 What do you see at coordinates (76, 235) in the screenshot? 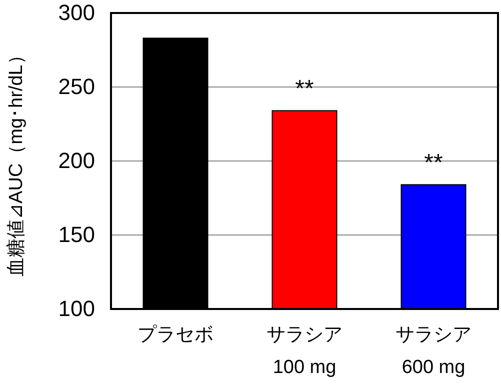
I see `y-tick-label: 150` at bounding box center [76, 235].